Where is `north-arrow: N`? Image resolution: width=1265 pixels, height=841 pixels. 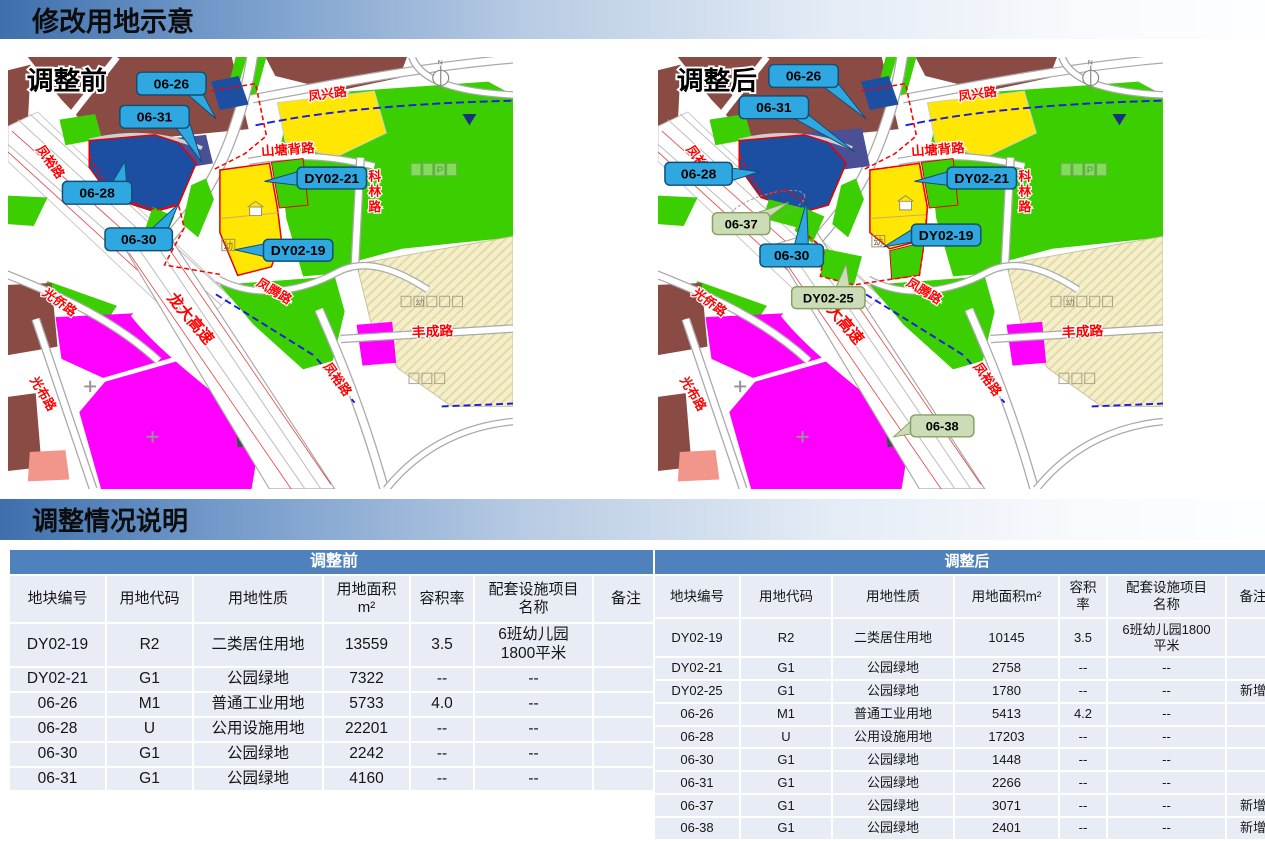 north-arrow: N is located at coordinates (1090, 63).